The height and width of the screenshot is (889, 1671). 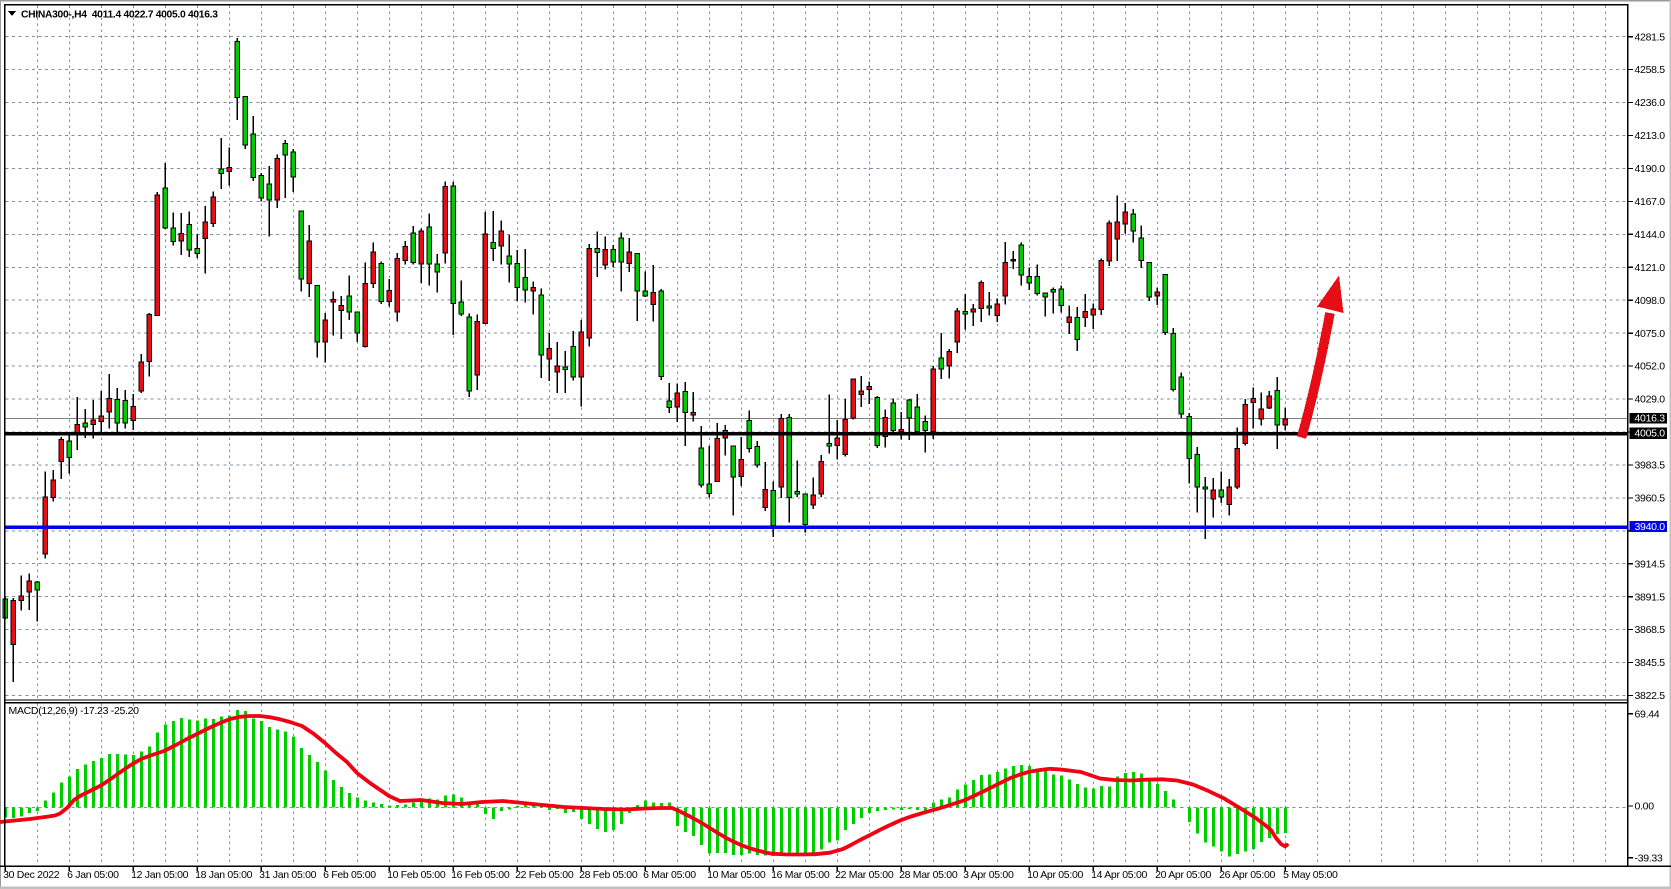 What do you see at coordinates (1645, 807) in the screenshot?
I see `svg-text: 0.00` at bounding box center [1645, 807].